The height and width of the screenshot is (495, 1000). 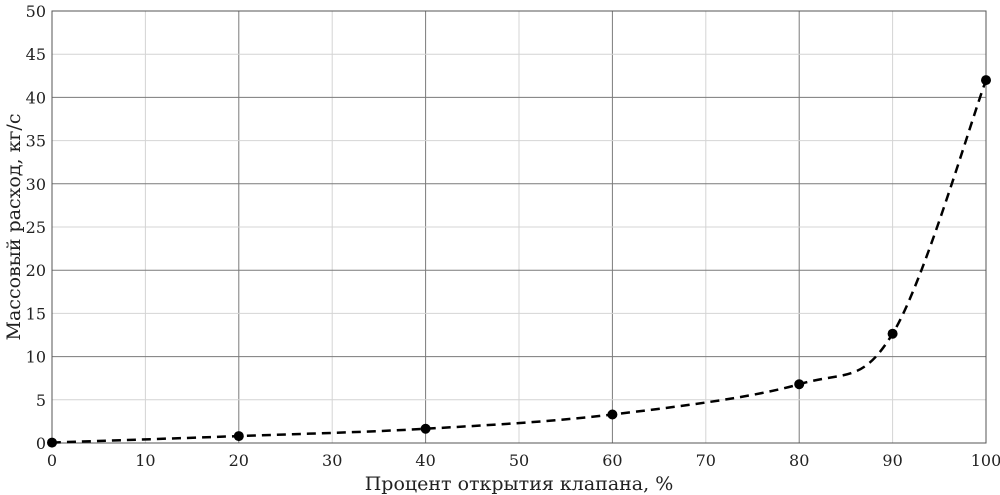 I want to click on y-tick-label: 35, so click(x=36, y=141).